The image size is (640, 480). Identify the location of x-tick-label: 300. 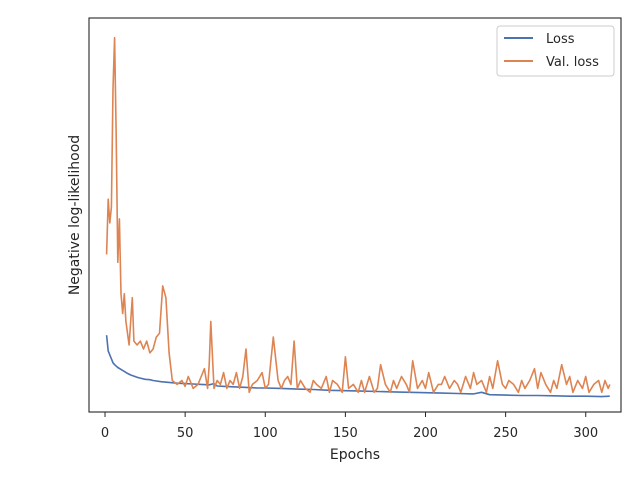
(585, 433).